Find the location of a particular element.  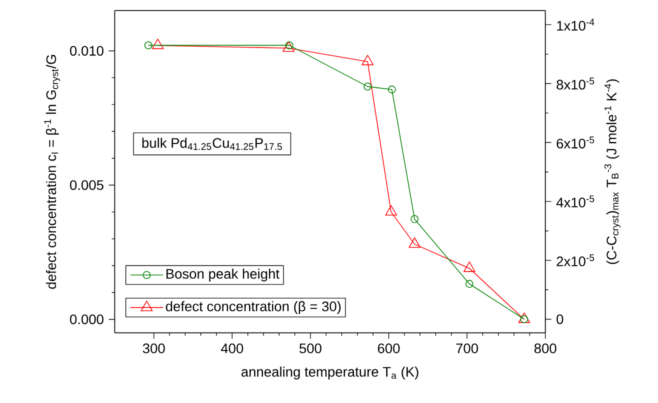

y-tick-label: 0.005 is located at coordinates (87, 185).